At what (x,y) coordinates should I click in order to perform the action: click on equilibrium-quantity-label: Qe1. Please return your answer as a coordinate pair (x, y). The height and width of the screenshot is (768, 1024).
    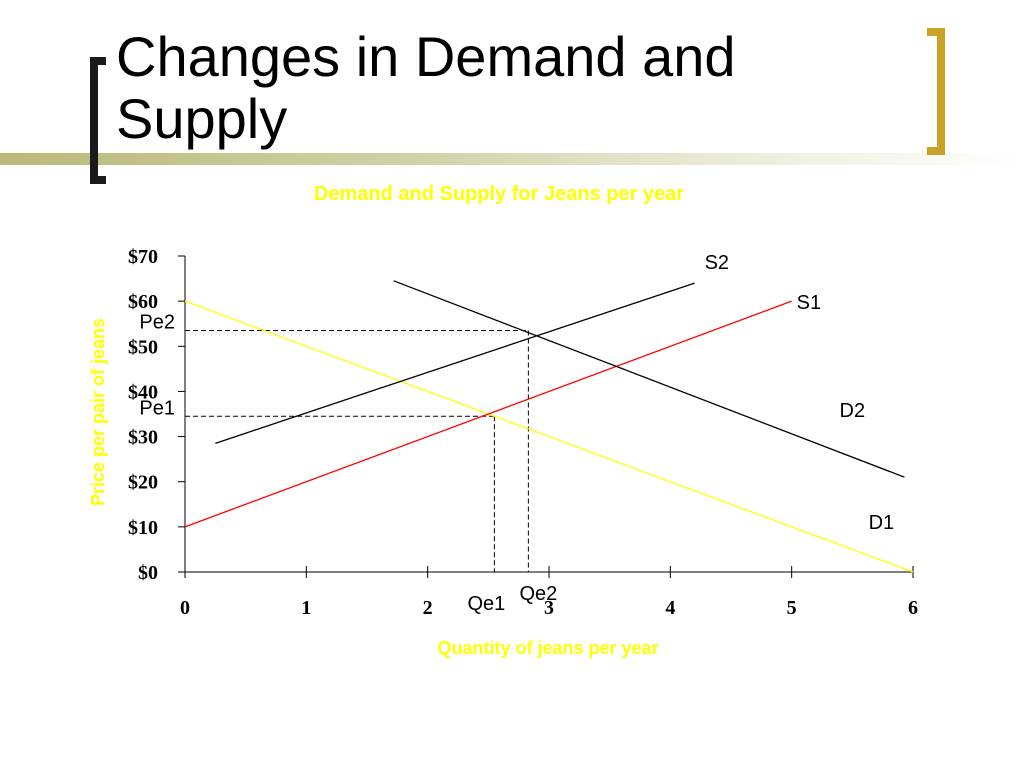
    Looking at the image, I should click on (486, 604).